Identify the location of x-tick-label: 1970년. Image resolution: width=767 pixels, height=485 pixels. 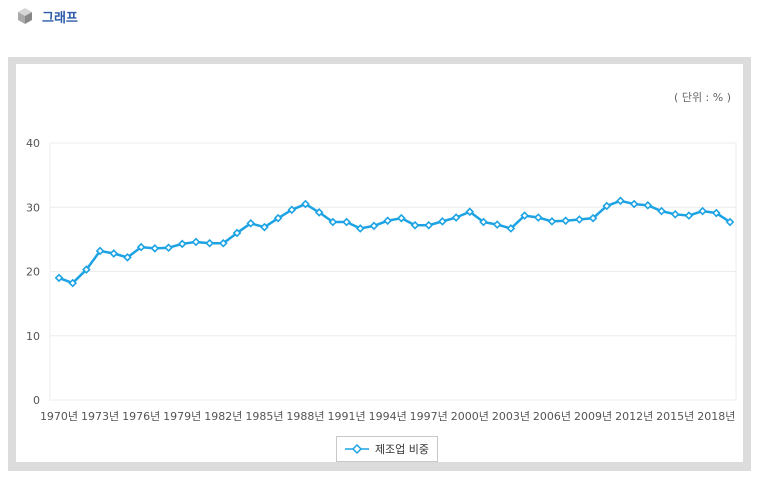
(59, 416).